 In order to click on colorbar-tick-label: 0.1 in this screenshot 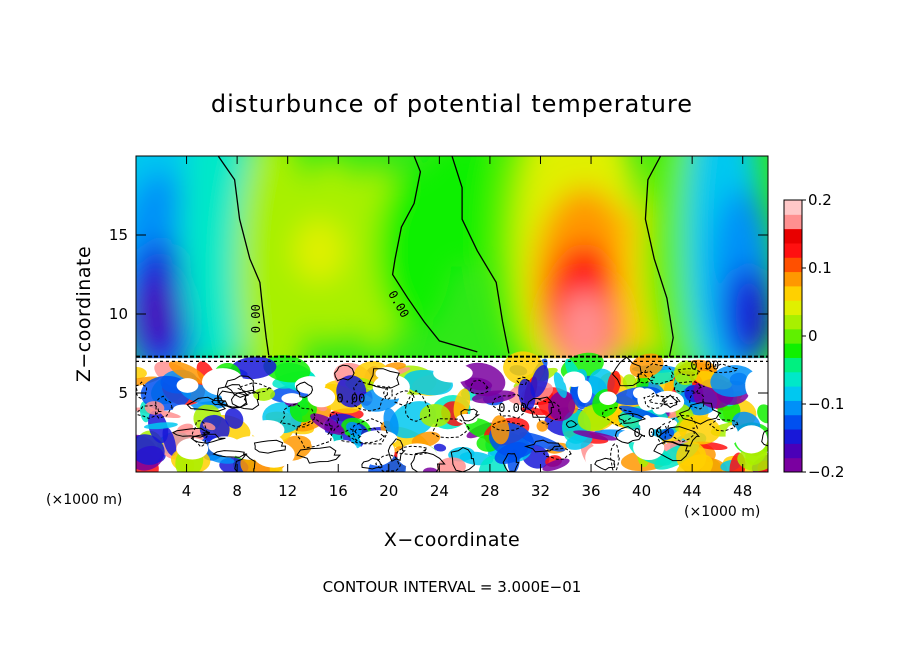, I will do `click(820, 268)`.